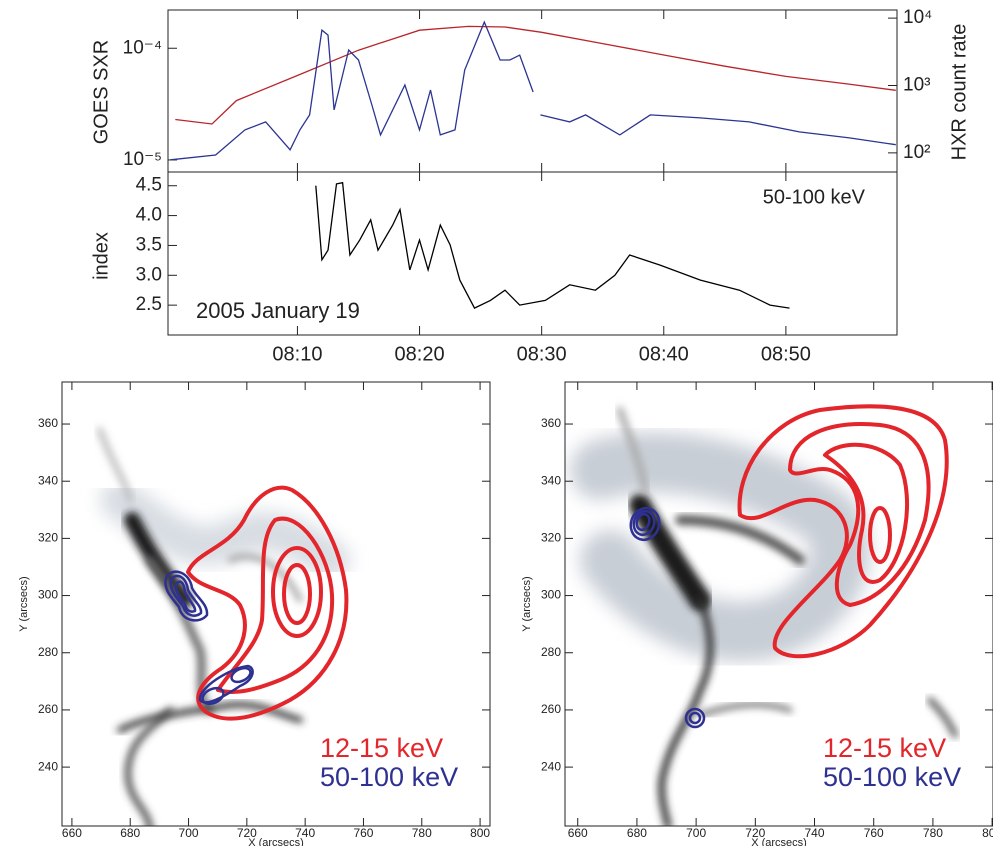 The width and height of the screenshot is (993, 846). I want to click on y-tick-label: 10⁻⁴, so click(142, 47).